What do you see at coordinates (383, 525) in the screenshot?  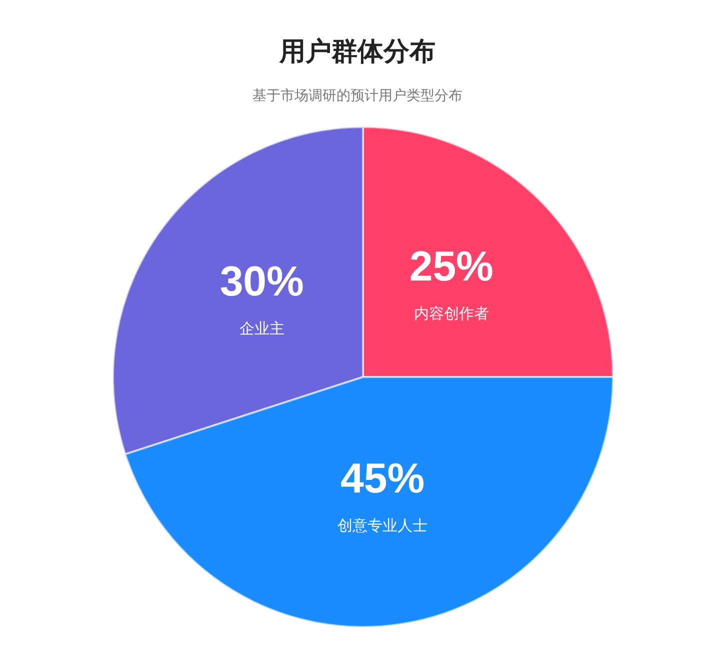 I see `slice-label: 创意专业人士` at bounding box center [383, 525].